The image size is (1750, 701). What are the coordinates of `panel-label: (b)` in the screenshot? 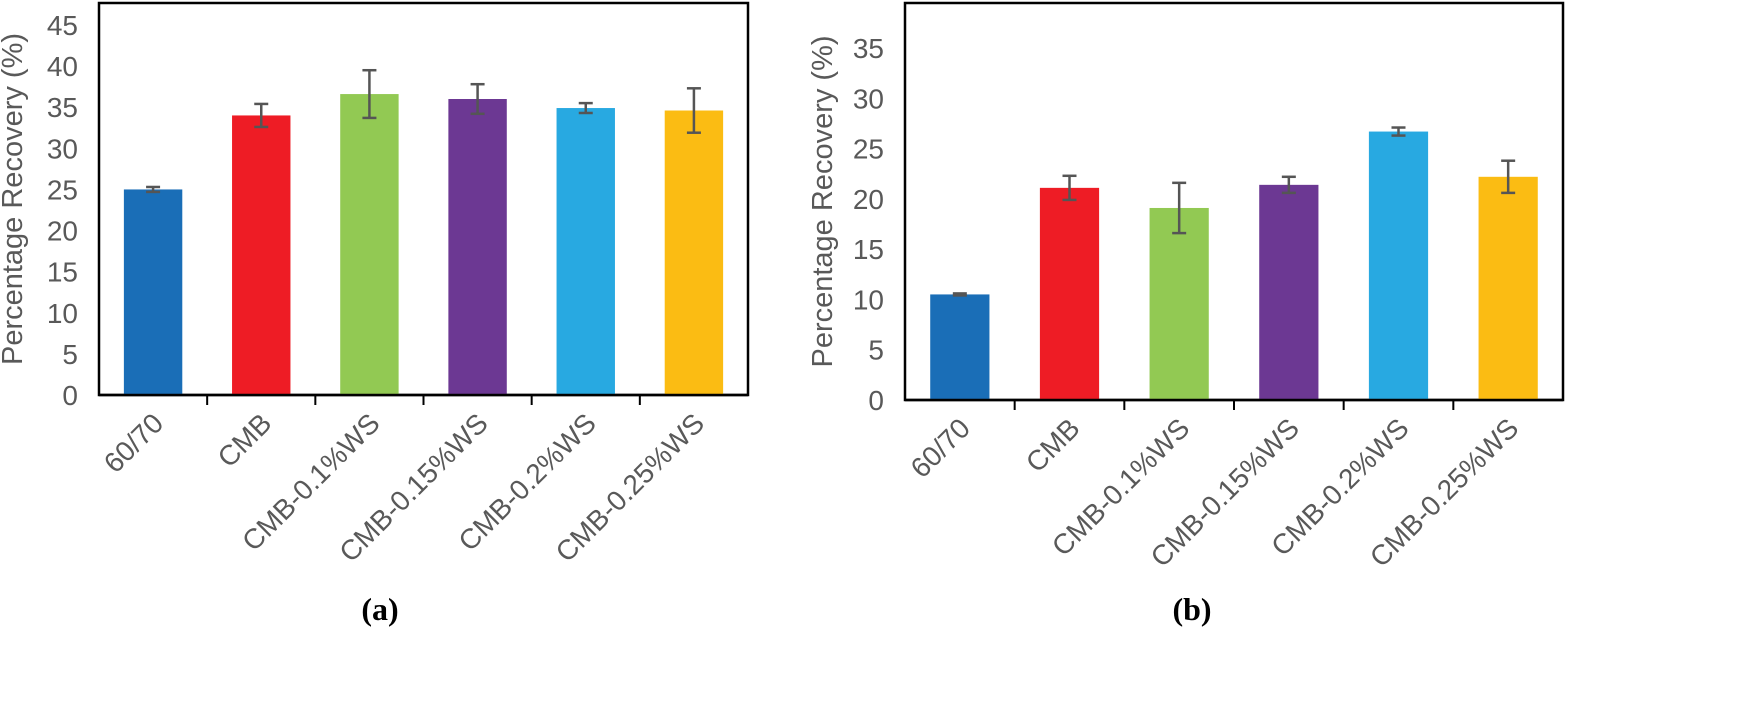 It's located at (1191, 609).